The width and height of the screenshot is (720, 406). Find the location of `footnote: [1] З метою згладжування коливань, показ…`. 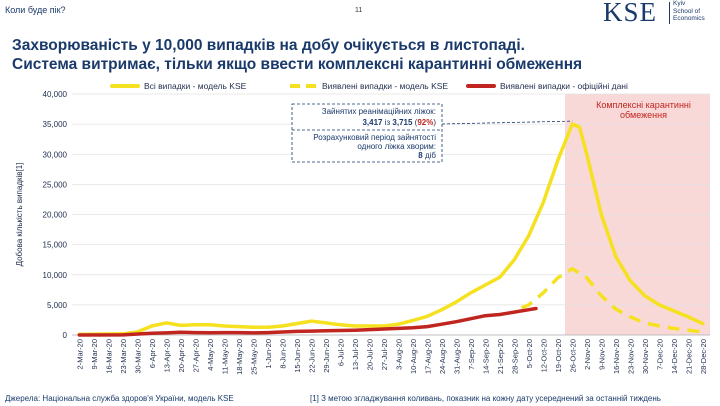

footnote: [1] З метою згладжування коливань, показ… is located at coordinates (485, 398).